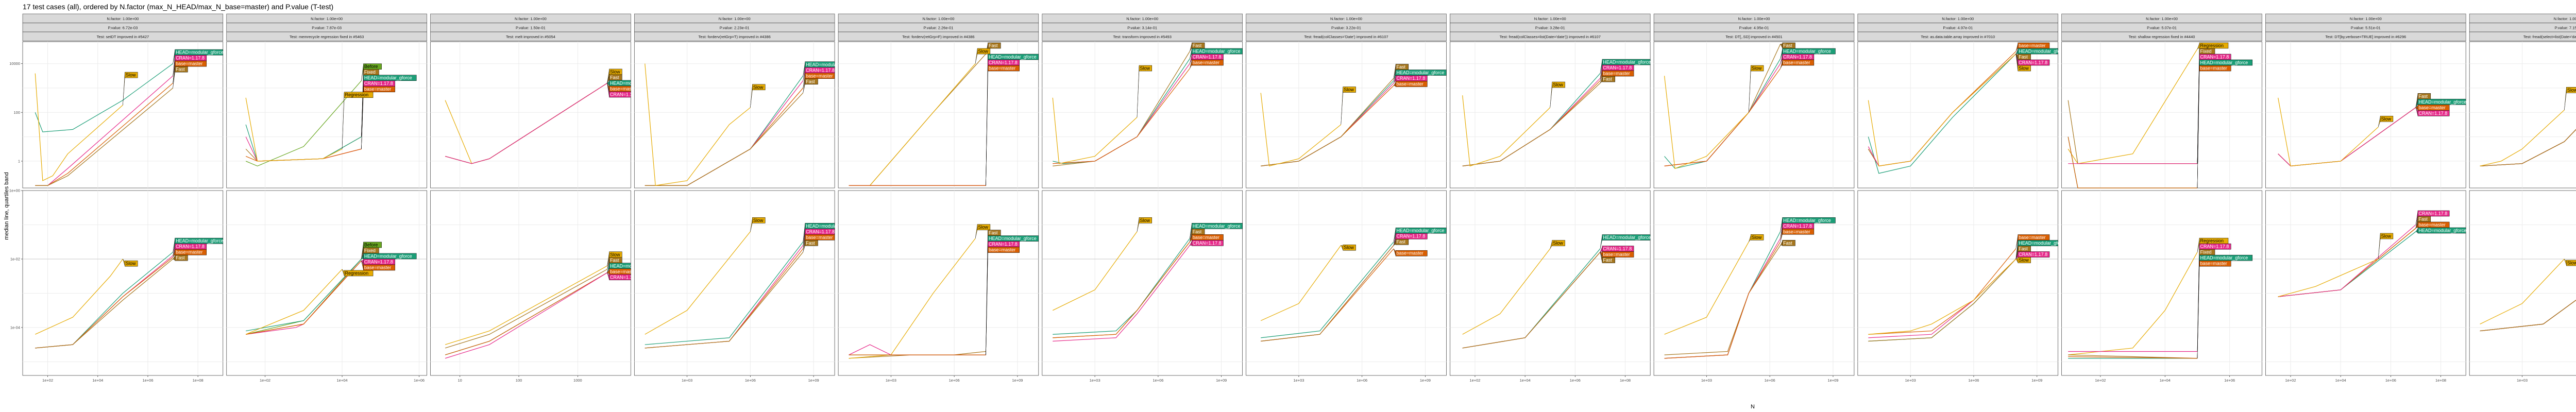 This screenshot has height=412, width=2576. Describe the element at coordinates (530, 37) in the screenshot. I see `strip-test-label: Test: melt improved in #5054` at that location.